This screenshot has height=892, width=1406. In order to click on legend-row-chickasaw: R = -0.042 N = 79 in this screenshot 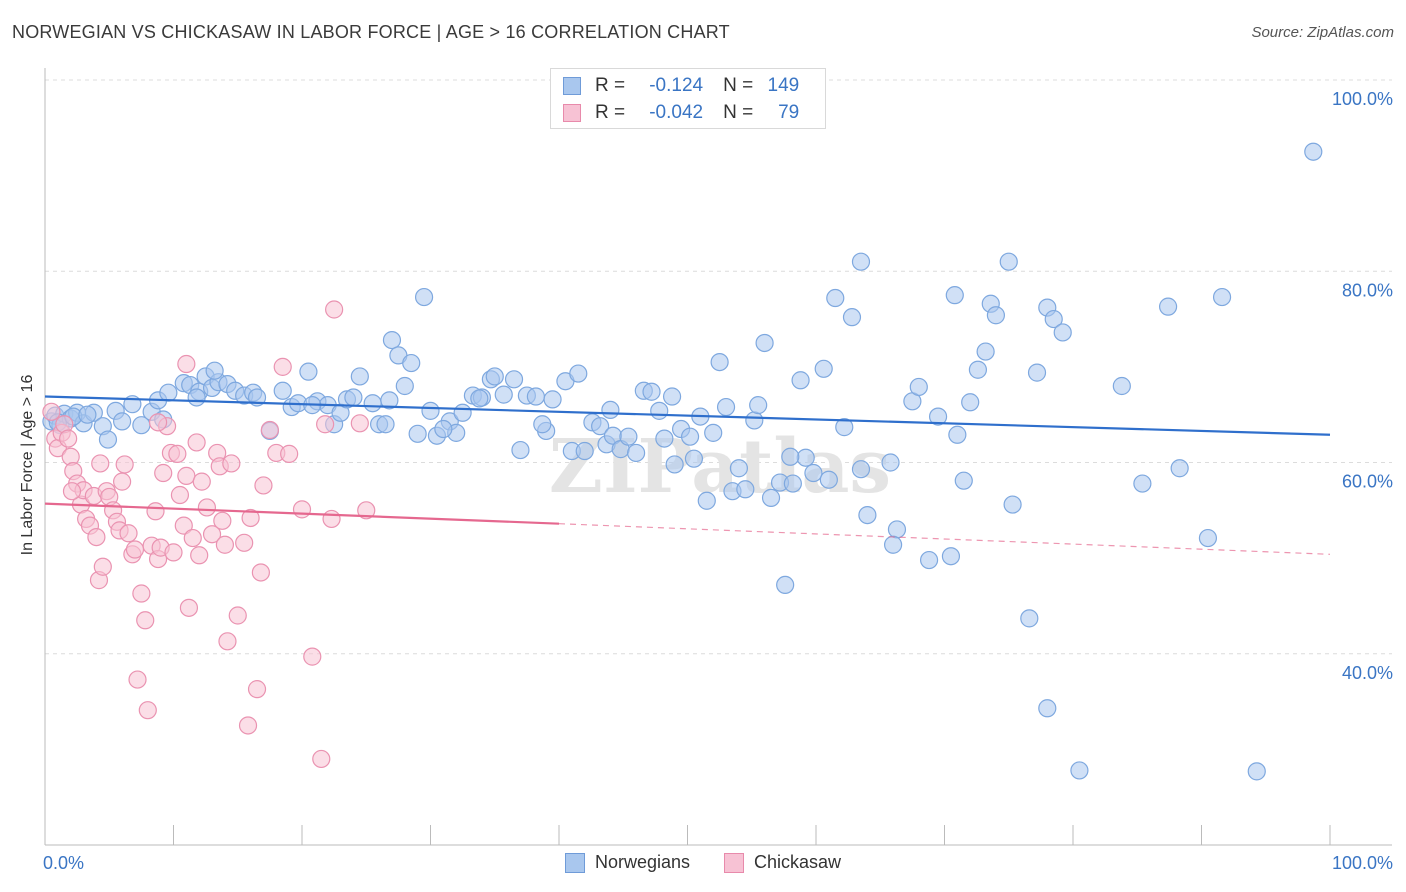, I will do `click(681, 113)`.